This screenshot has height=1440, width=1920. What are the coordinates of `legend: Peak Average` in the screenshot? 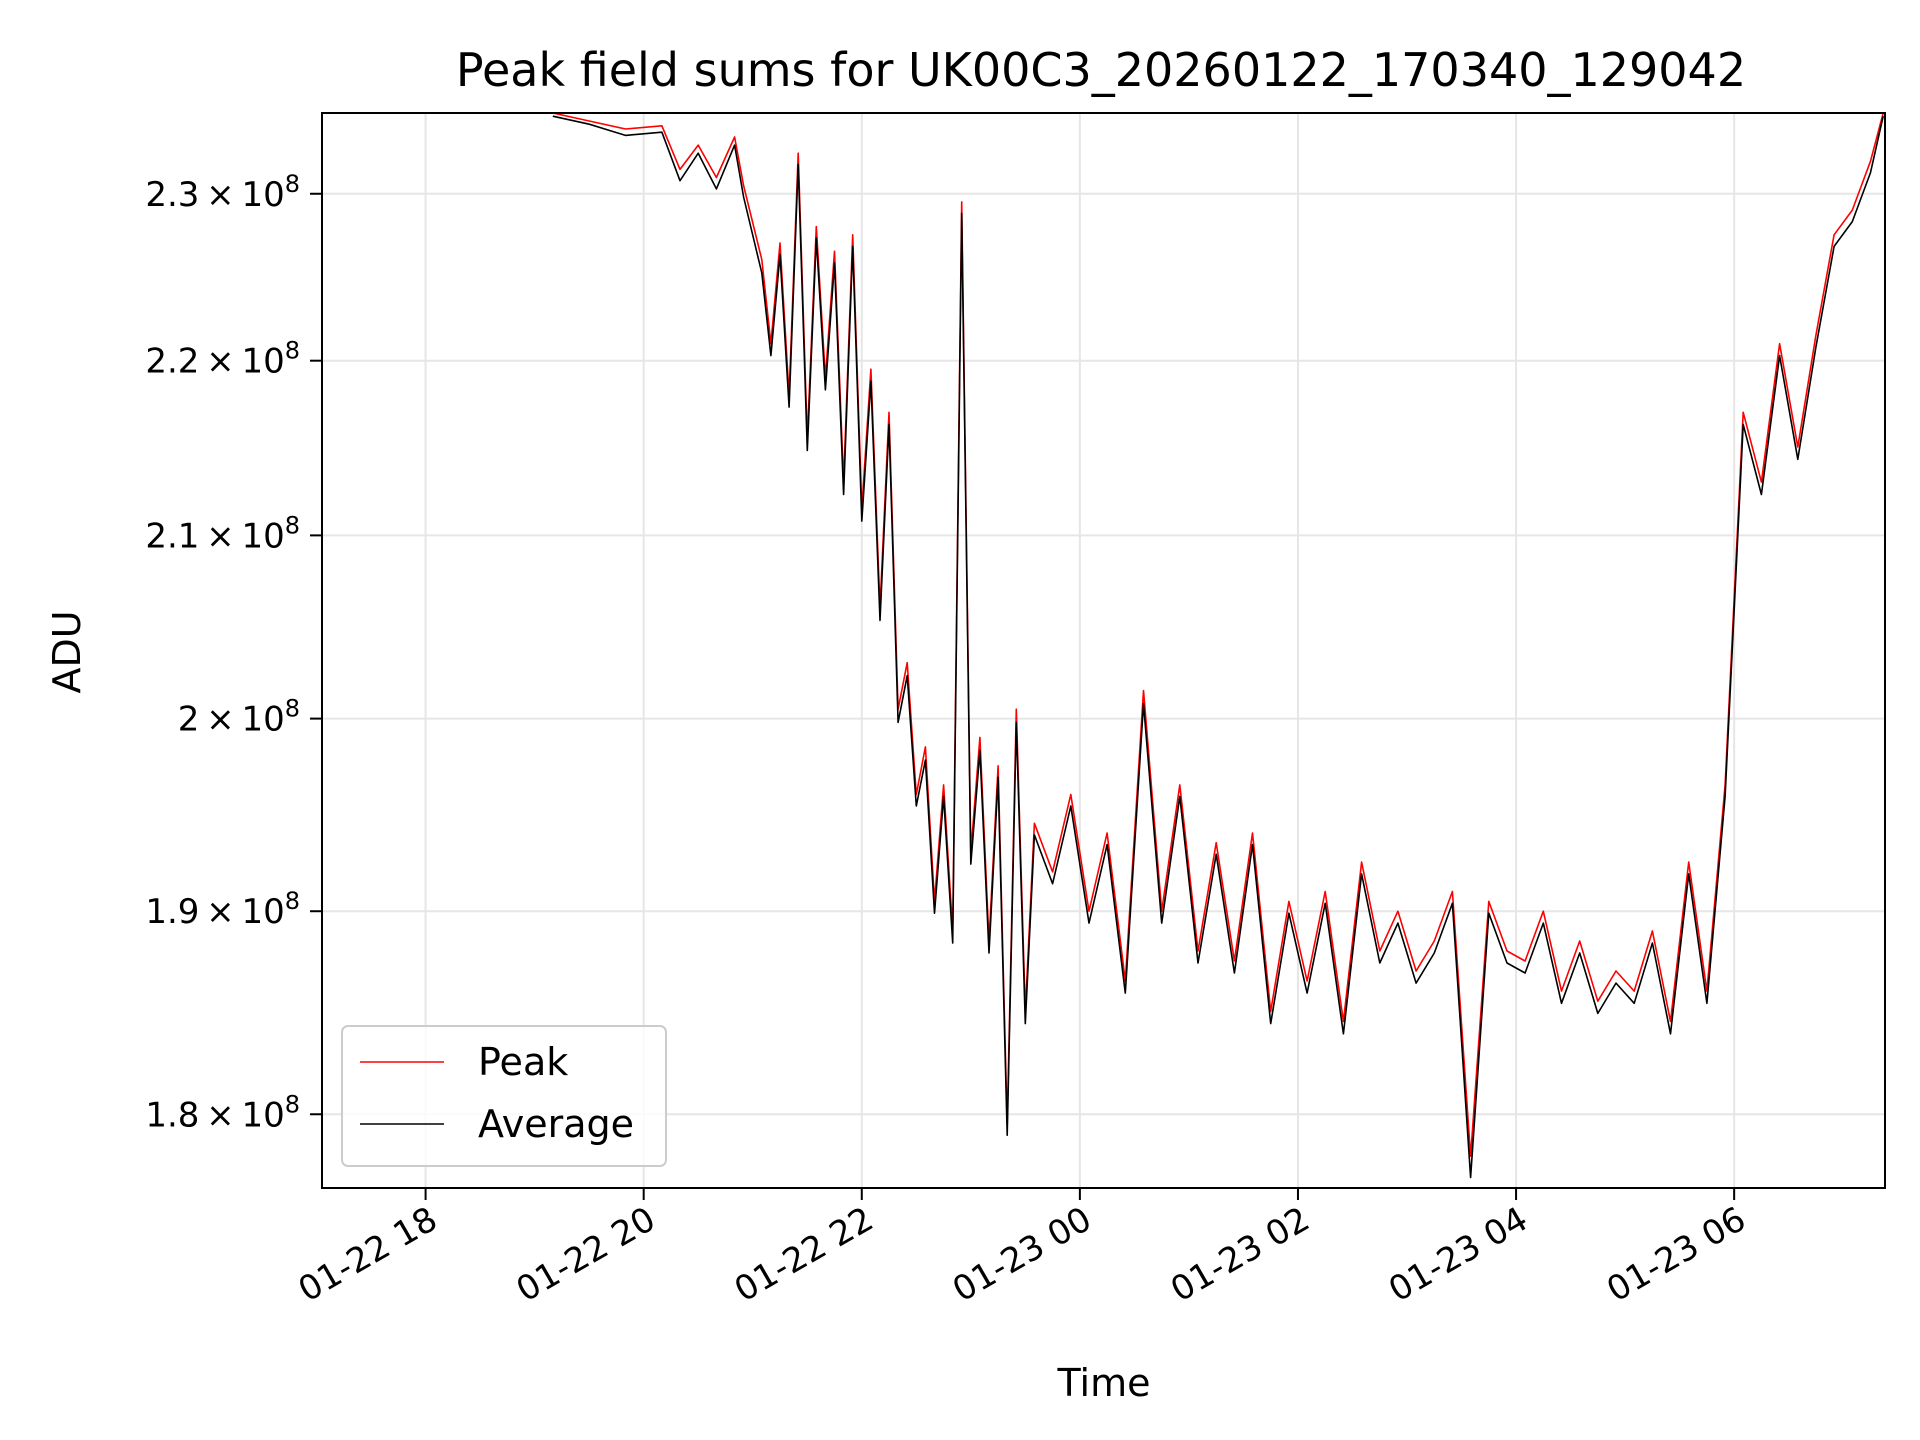 It's located at (504, 1096).